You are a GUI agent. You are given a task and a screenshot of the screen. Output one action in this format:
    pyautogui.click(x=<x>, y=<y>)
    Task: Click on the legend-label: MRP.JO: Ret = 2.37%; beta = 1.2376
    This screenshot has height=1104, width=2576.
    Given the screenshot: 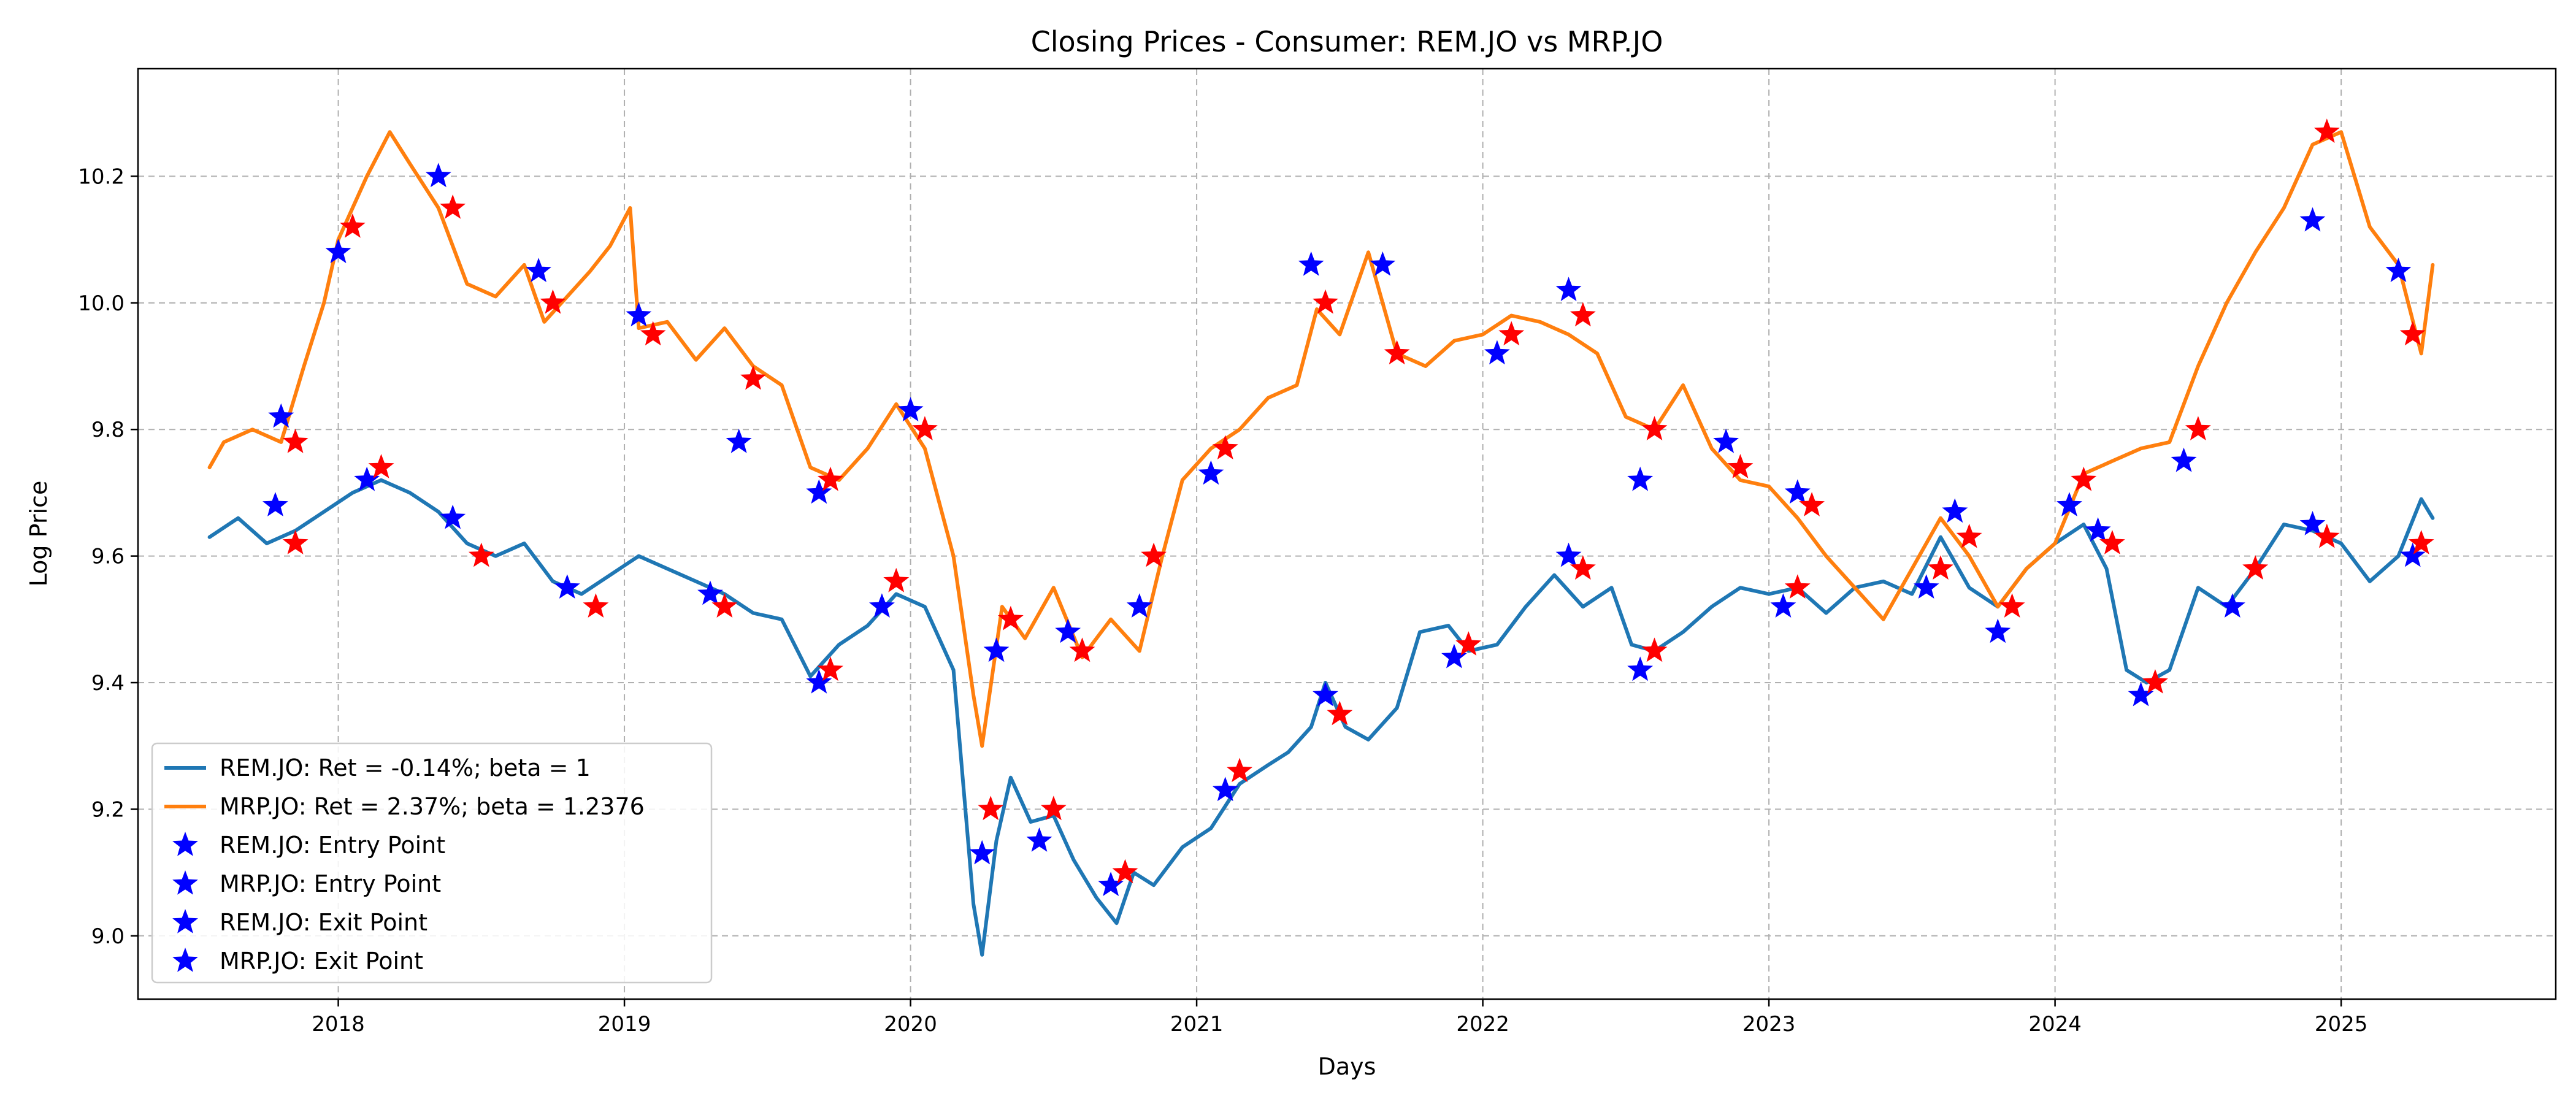 What is the action you would take?
    pyautogui.click(x=432, y=806)
    